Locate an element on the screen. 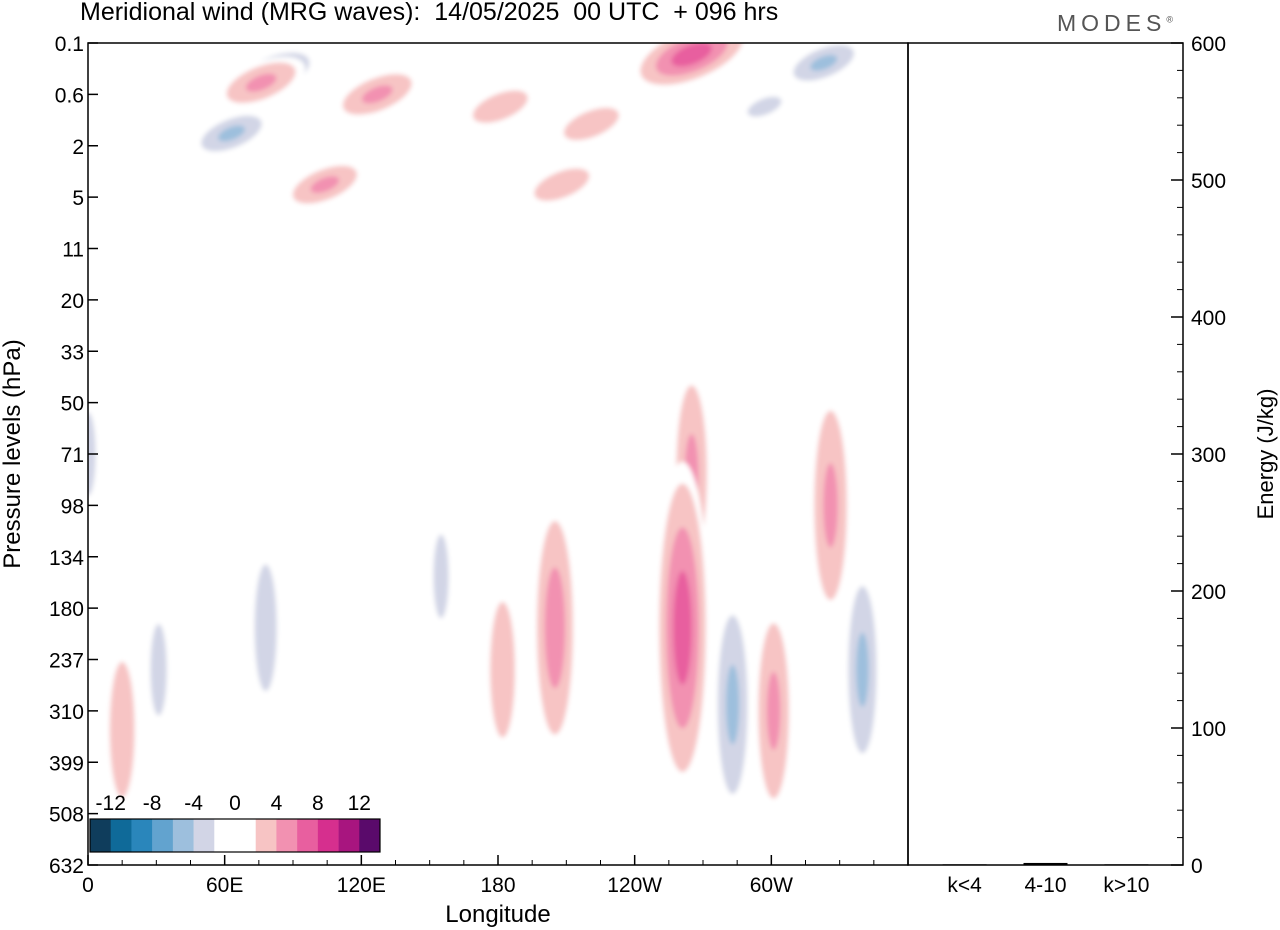 The height and width of the screenshot is (930, 1280). x-tick-label: 120W is located at coordinates (634, 885).